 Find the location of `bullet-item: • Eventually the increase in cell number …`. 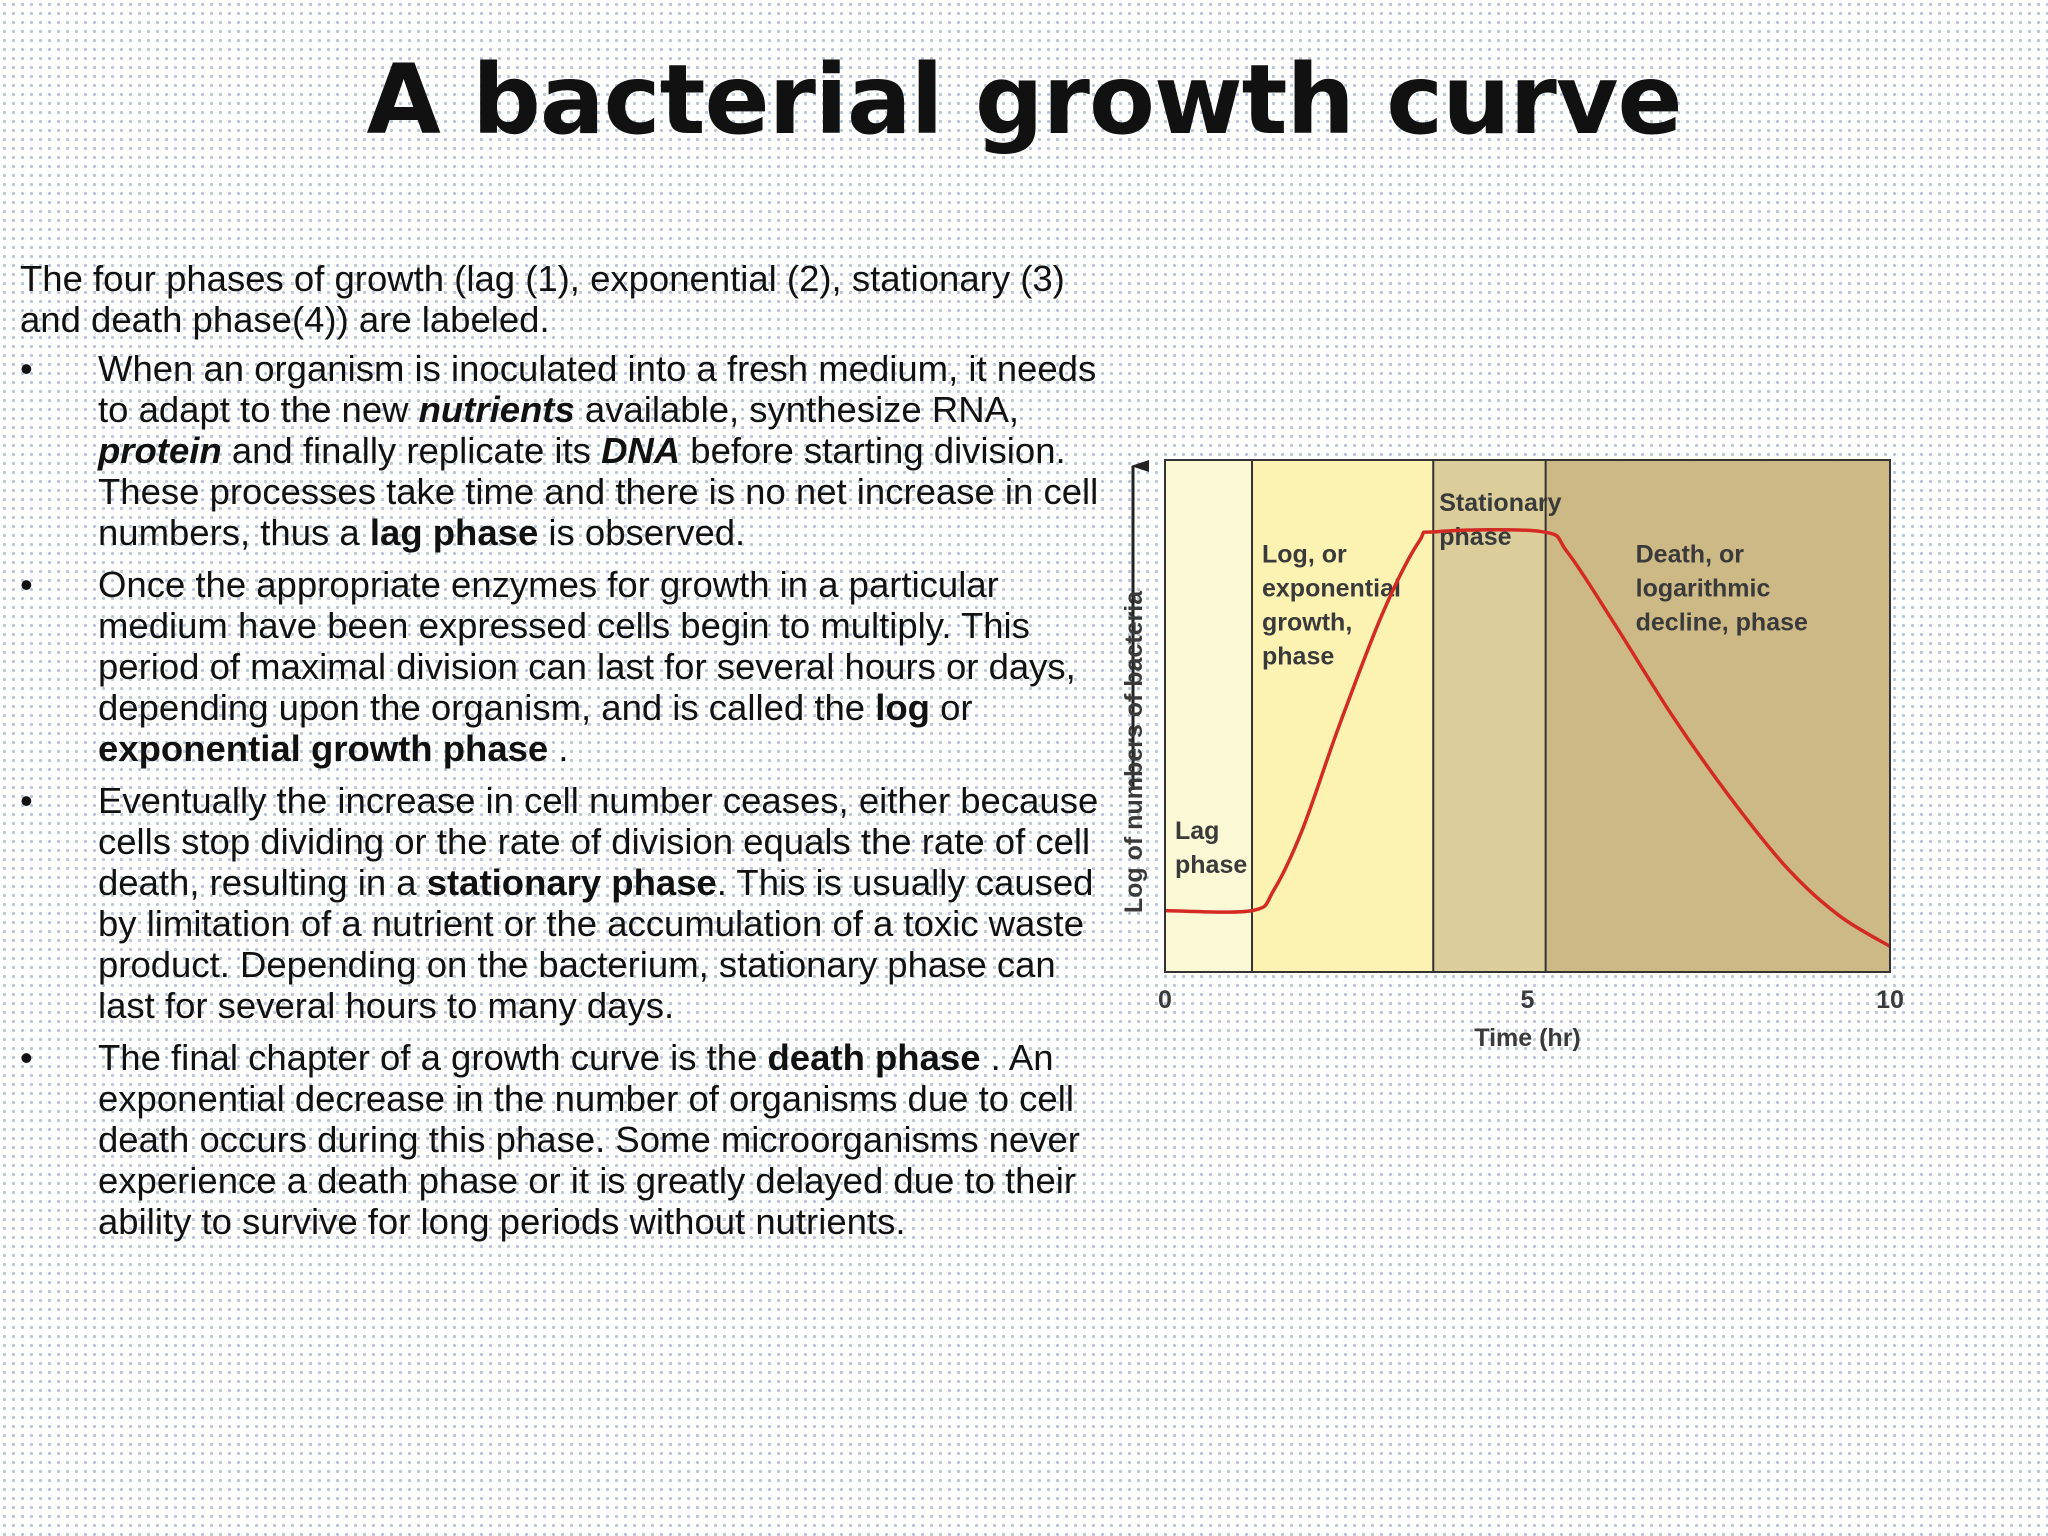

bullet-item: • Eventually the increase in cell number … is located at coordinates (560, 903).